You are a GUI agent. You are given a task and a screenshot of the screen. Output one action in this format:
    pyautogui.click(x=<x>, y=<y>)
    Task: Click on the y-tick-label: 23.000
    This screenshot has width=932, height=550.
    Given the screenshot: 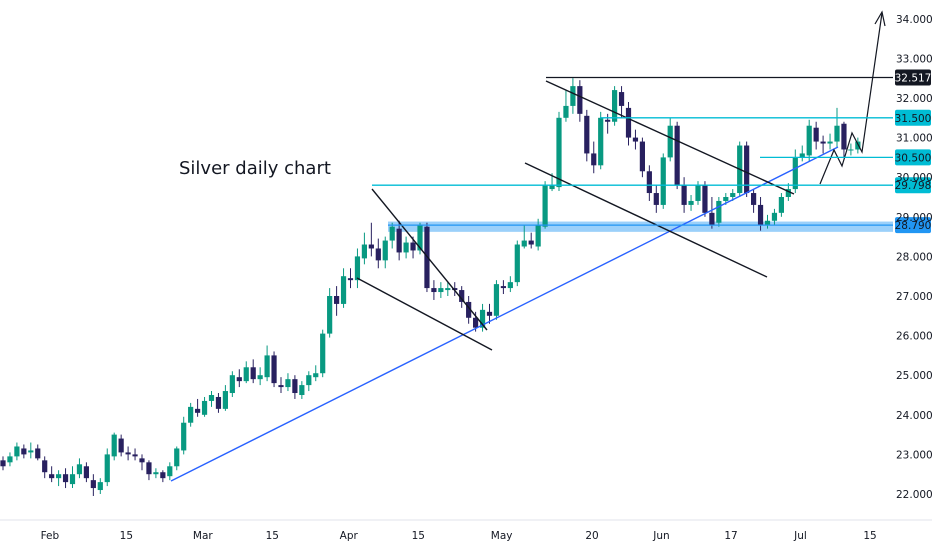 What is the action you would take?
    pyautogui.click(x=914, y=455)
    